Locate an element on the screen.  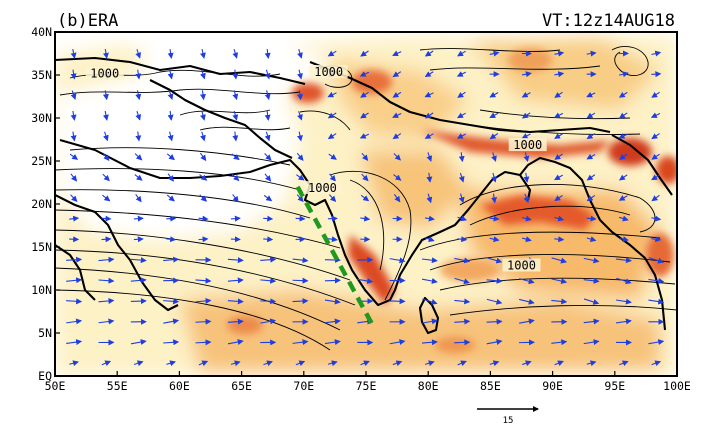
lon-tick-label: 55E is located at coordinates (117, 386).